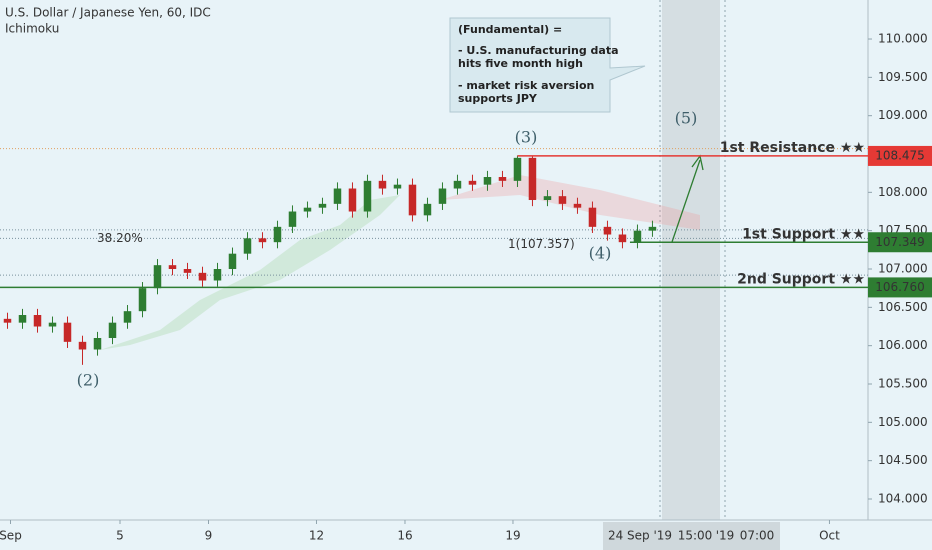  What do you see at coordinates (209, 536) in the screenshot?
I see `x-tick-label: 9` at bounding box center [209, 536].